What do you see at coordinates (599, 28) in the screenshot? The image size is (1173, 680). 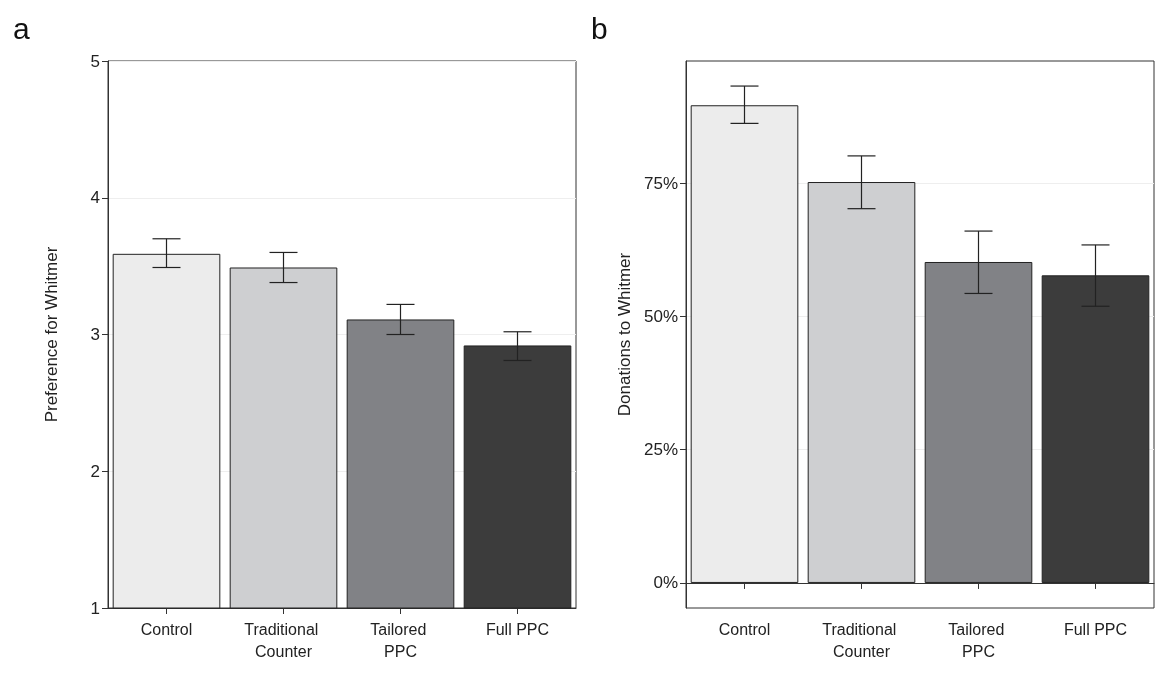 I see `chart-title: b` at bounding box center [599, 28].